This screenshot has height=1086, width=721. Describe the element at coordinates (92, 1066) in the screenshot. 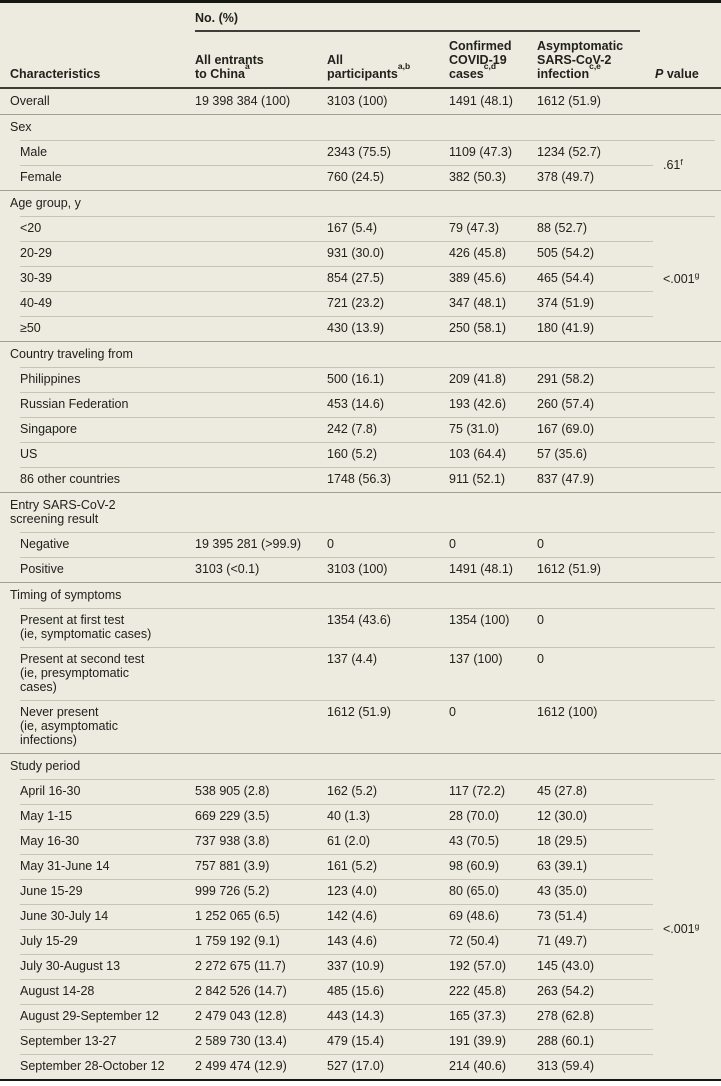

I see `row-label: September 28-October 12` at that location.